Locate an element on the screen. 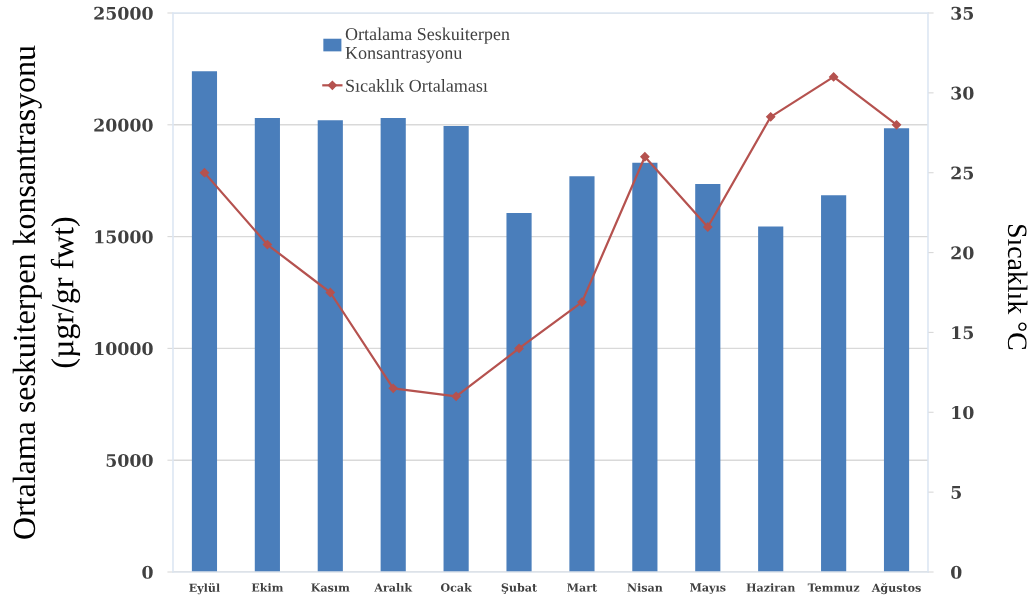 The height and width of the screenshot is (610, 1031). y2-tick-label: 30 is located at coordinates (962, 93).